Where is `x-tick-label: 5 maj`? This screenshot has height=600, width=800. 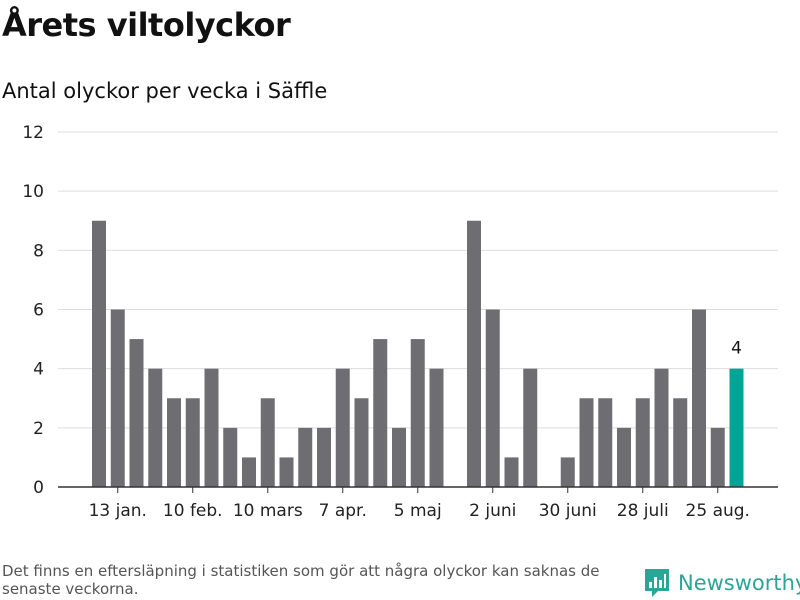
x-tick-label: 5 maj is located at coordinates (418, 511).